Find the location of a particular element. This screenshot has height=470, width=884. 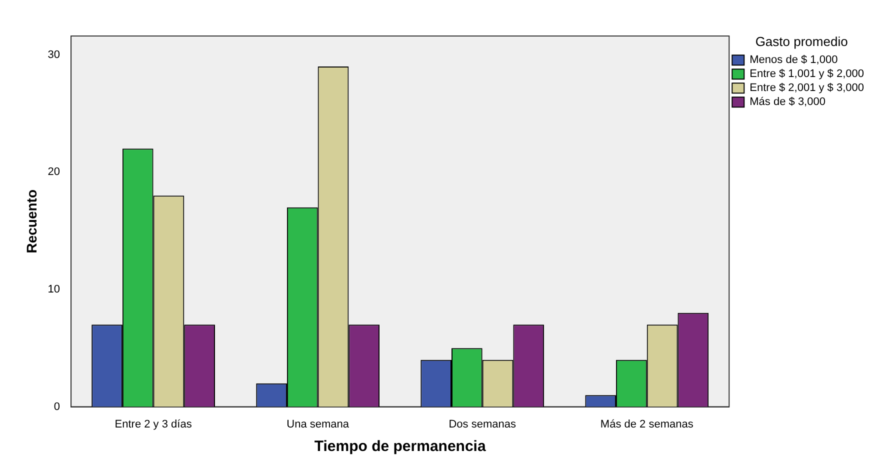

x-tick-label: Una semana is located at coordinates (318, 424).